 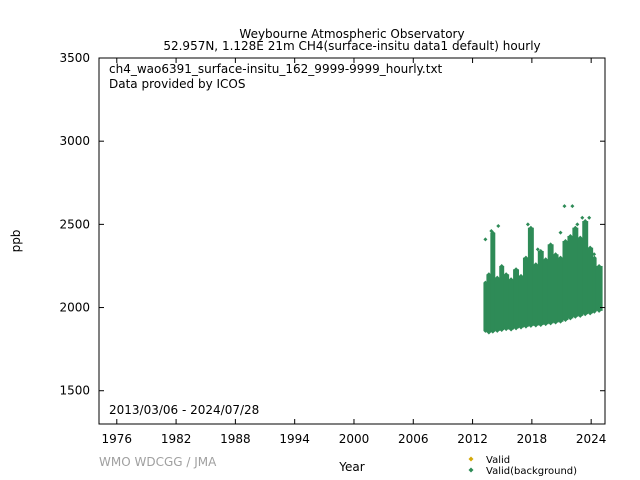 What do you see at coordinates (472, 439) in the screenshot?
I see `x-tick-label: 2012` at bounding box center [472, 439].